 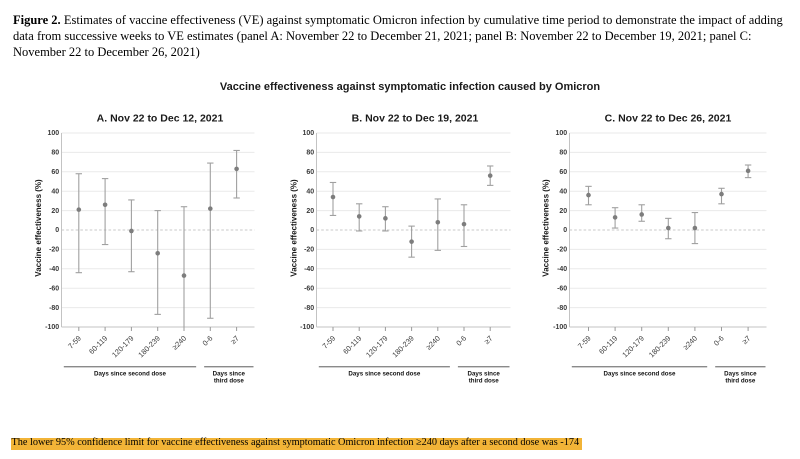 I want to click on svg-text: A. Nov 22 to Dec 12, 2021, so click(x=160, y=119).